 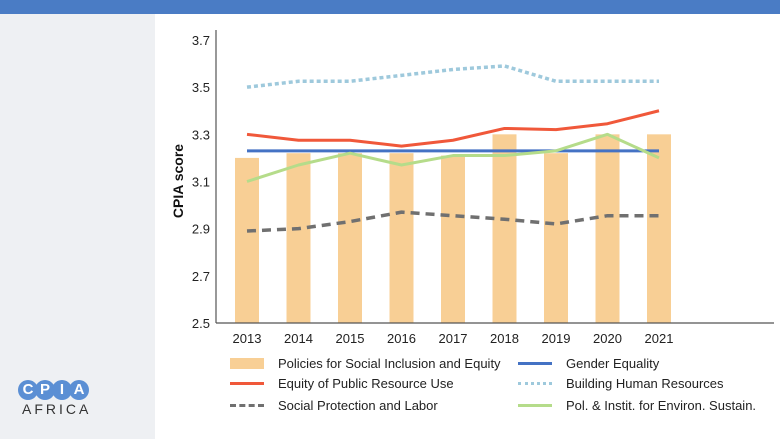 I want to click on y-axis-label: CPIA score, so click(x=178, y=181).